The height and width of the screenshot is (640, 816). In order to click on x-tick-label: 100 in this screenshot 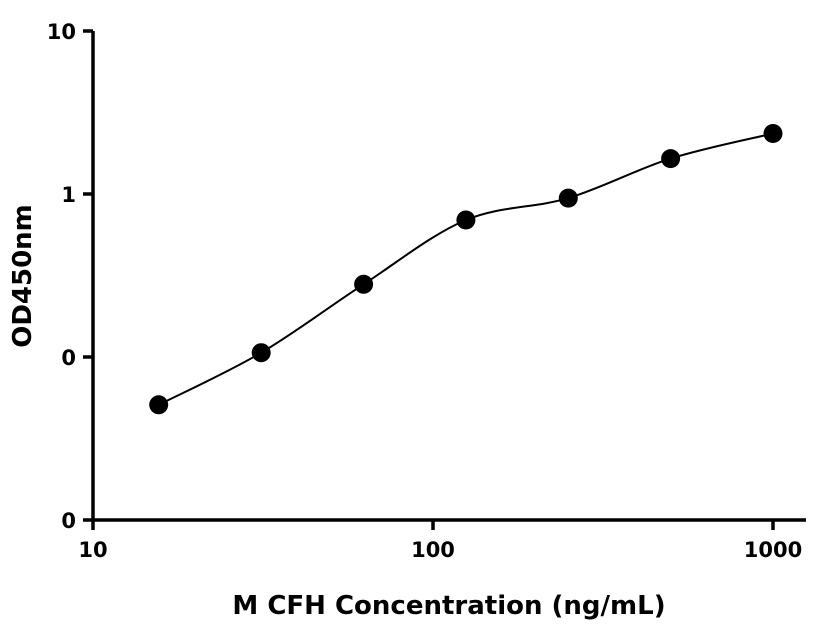, I will do `click(433, 550)`.